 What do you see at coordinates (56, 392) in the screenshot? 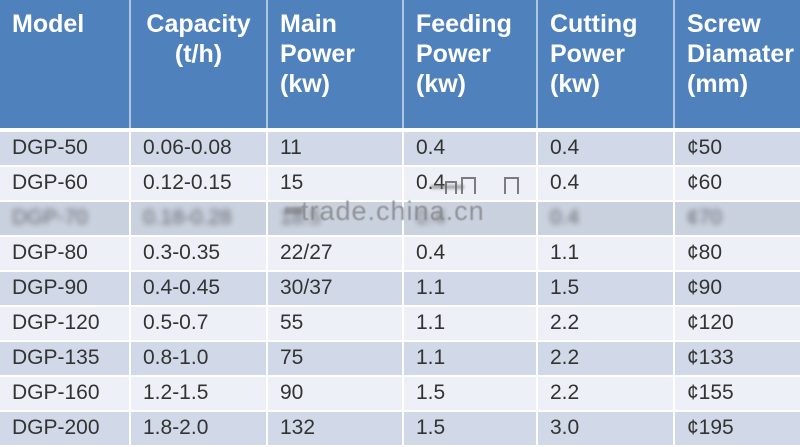
I see `cell-text: DGP-160` at bounding box center [56, 392].